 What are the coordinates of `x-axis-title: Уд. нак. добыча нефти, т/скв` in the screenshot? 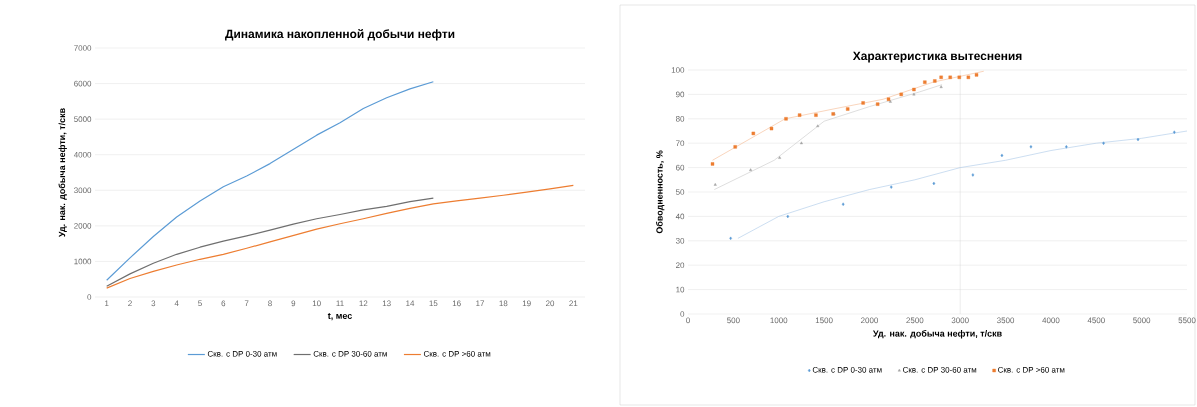 It's located at (937, 334).